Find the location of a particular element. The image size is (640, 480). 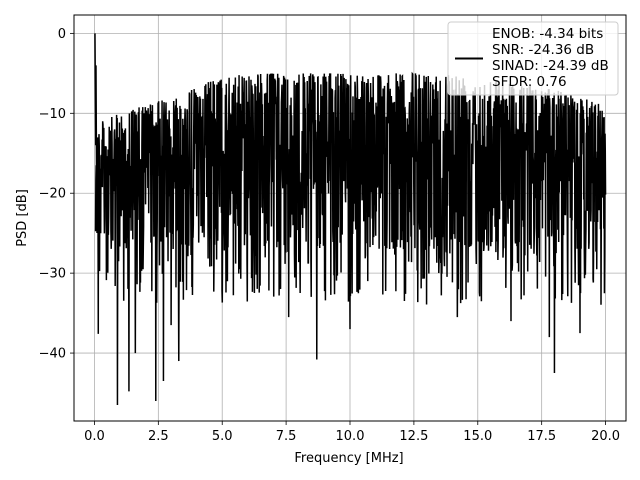

y-axis-label: PSD [dB] is located at coordinates (22, 218).